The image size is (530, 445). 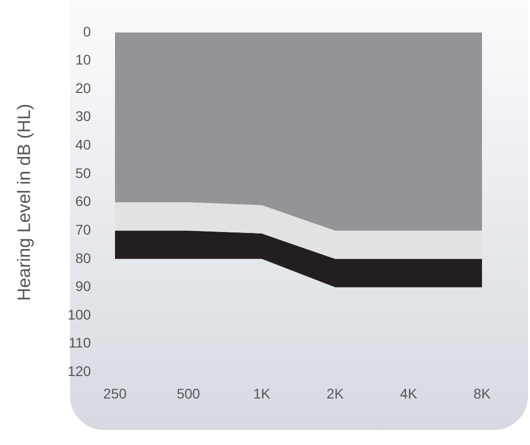 I want to click on y-tick-label: 20, so click(x=83, y=88).